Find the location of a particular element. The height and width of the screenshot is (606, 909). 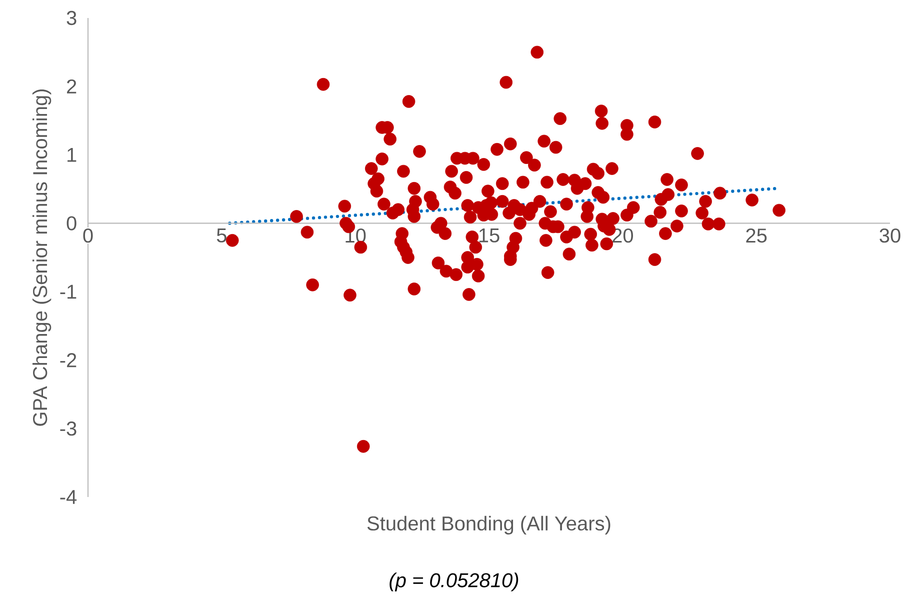

y-tick-label: 2 is located at coordinates (71, 86).